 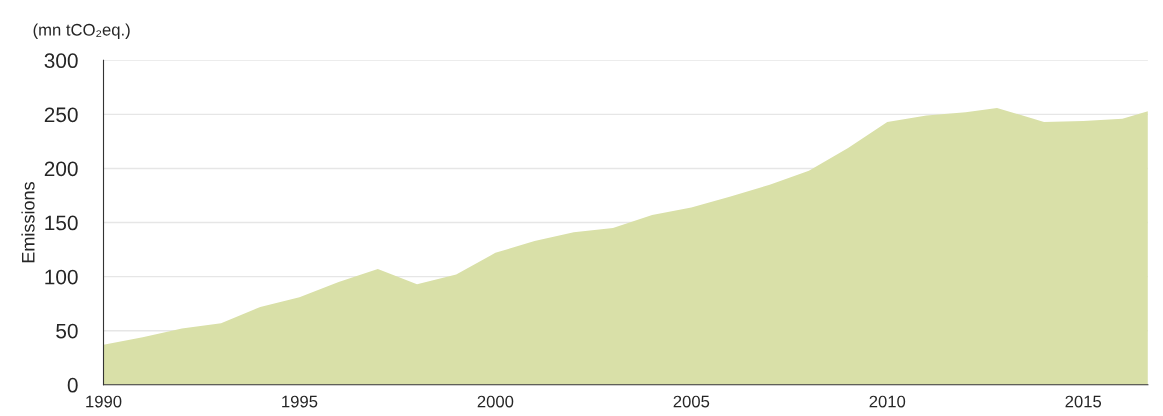 What do you see at coordinates (61, 277) in the screenshot?
I see `y-tick-label: 100` at bounding box center [61, 277].